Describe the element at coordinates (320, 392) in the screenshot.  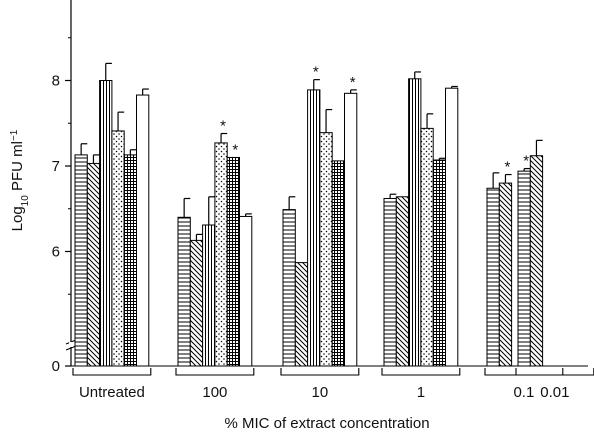
I see `x-category-label: 10` at that location.